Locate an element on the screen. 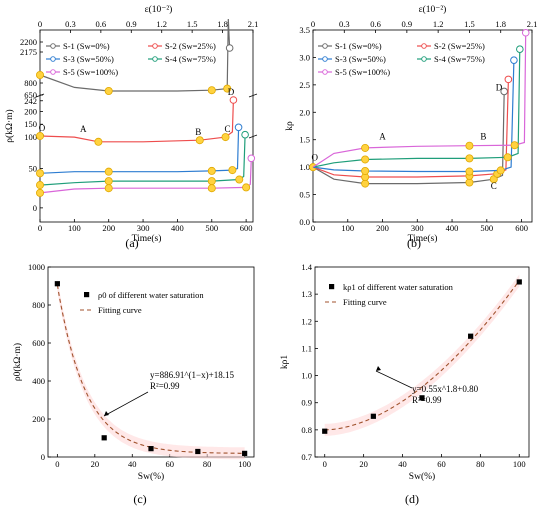  annotation-C: C is located at coordinates (228, 129).